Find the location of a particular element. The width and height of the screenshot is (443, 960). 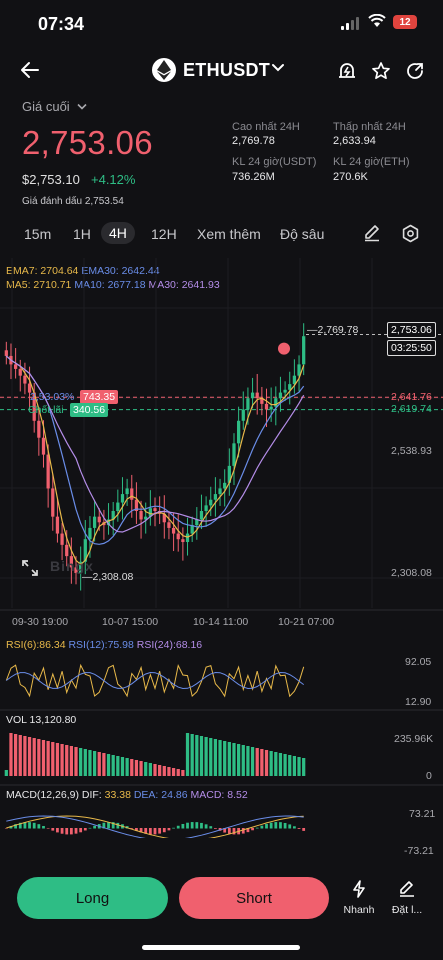

quick-order-button: Nhanh is located at coordinates (359, 898).